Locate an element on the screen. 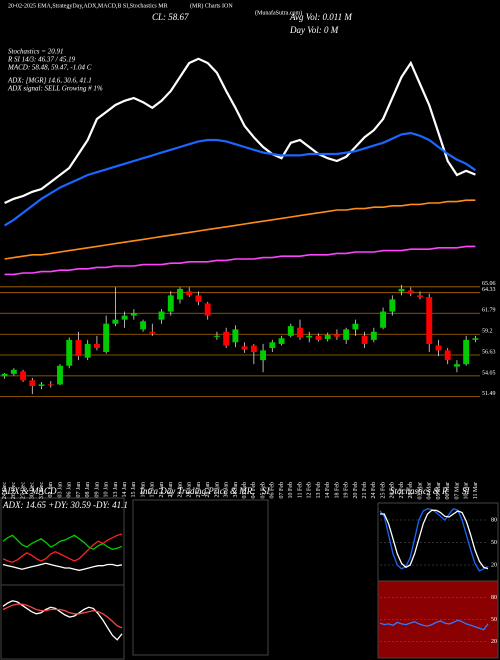 The height and width of the screenshot is (660, 500). x-tick-label: 23 Jan is located at coordinates (180, 490).